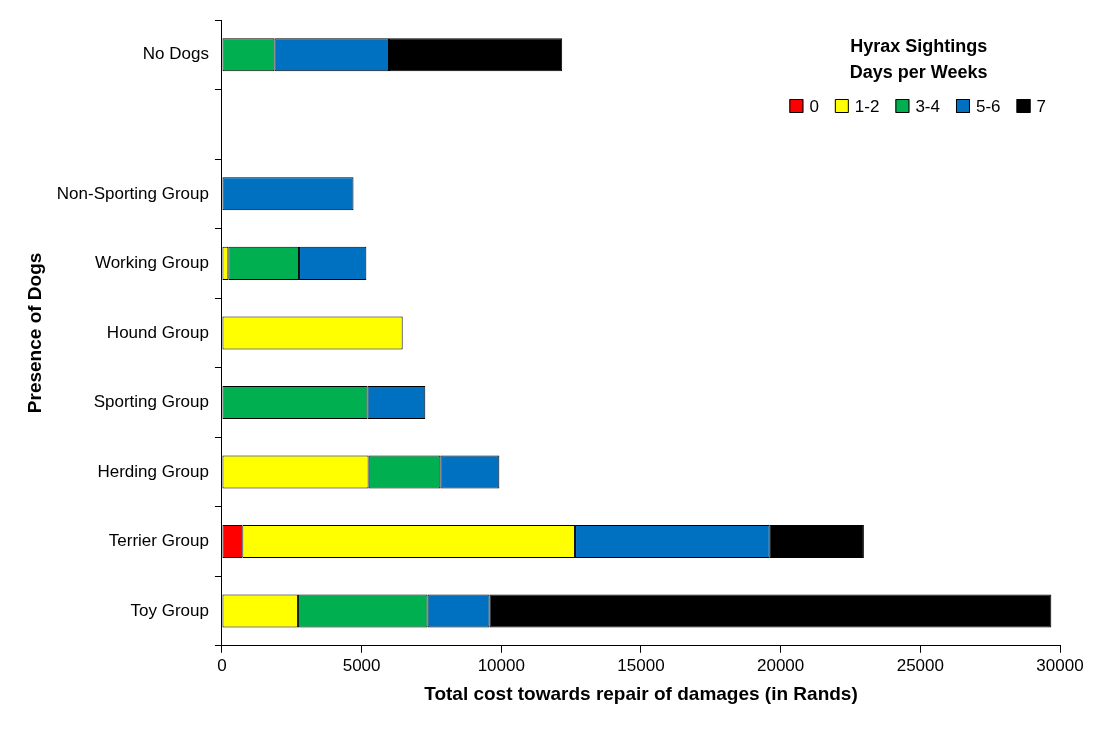  I want to click on y-tick-label: Herding Group, so click(153, 471).